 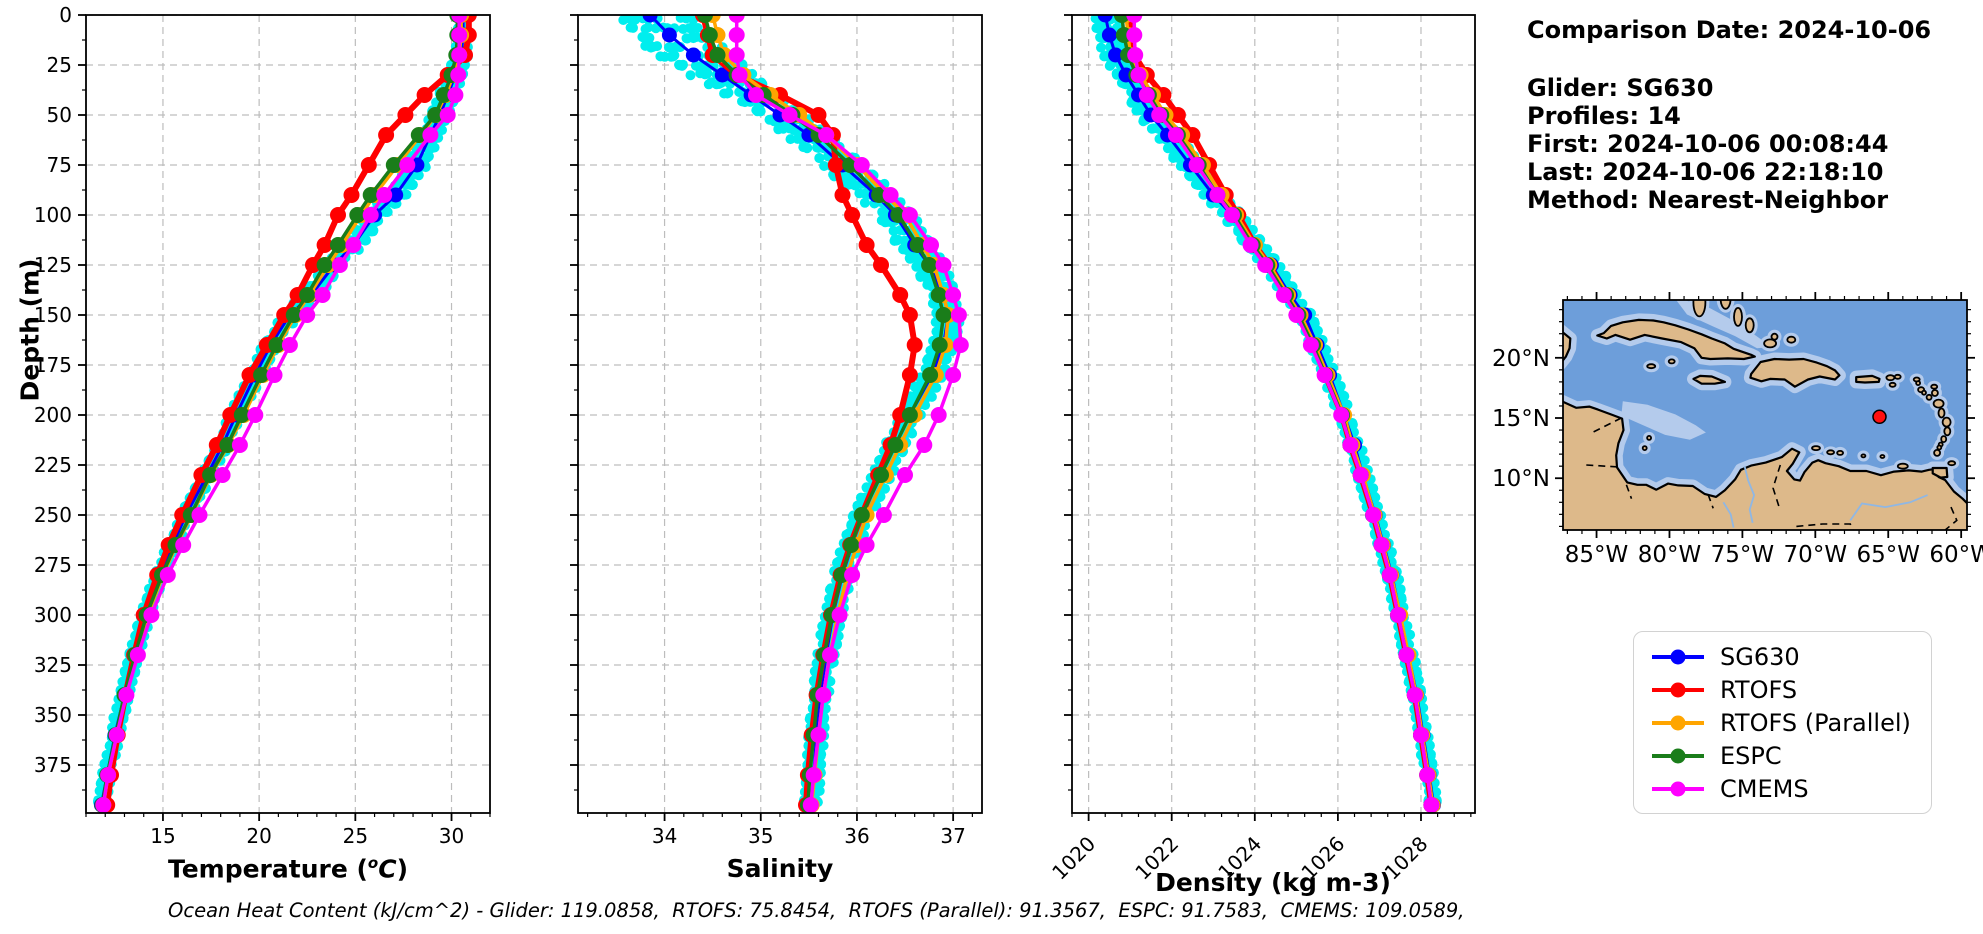 I want to click on x-tick-label: 36, so click(x=856, y=836).